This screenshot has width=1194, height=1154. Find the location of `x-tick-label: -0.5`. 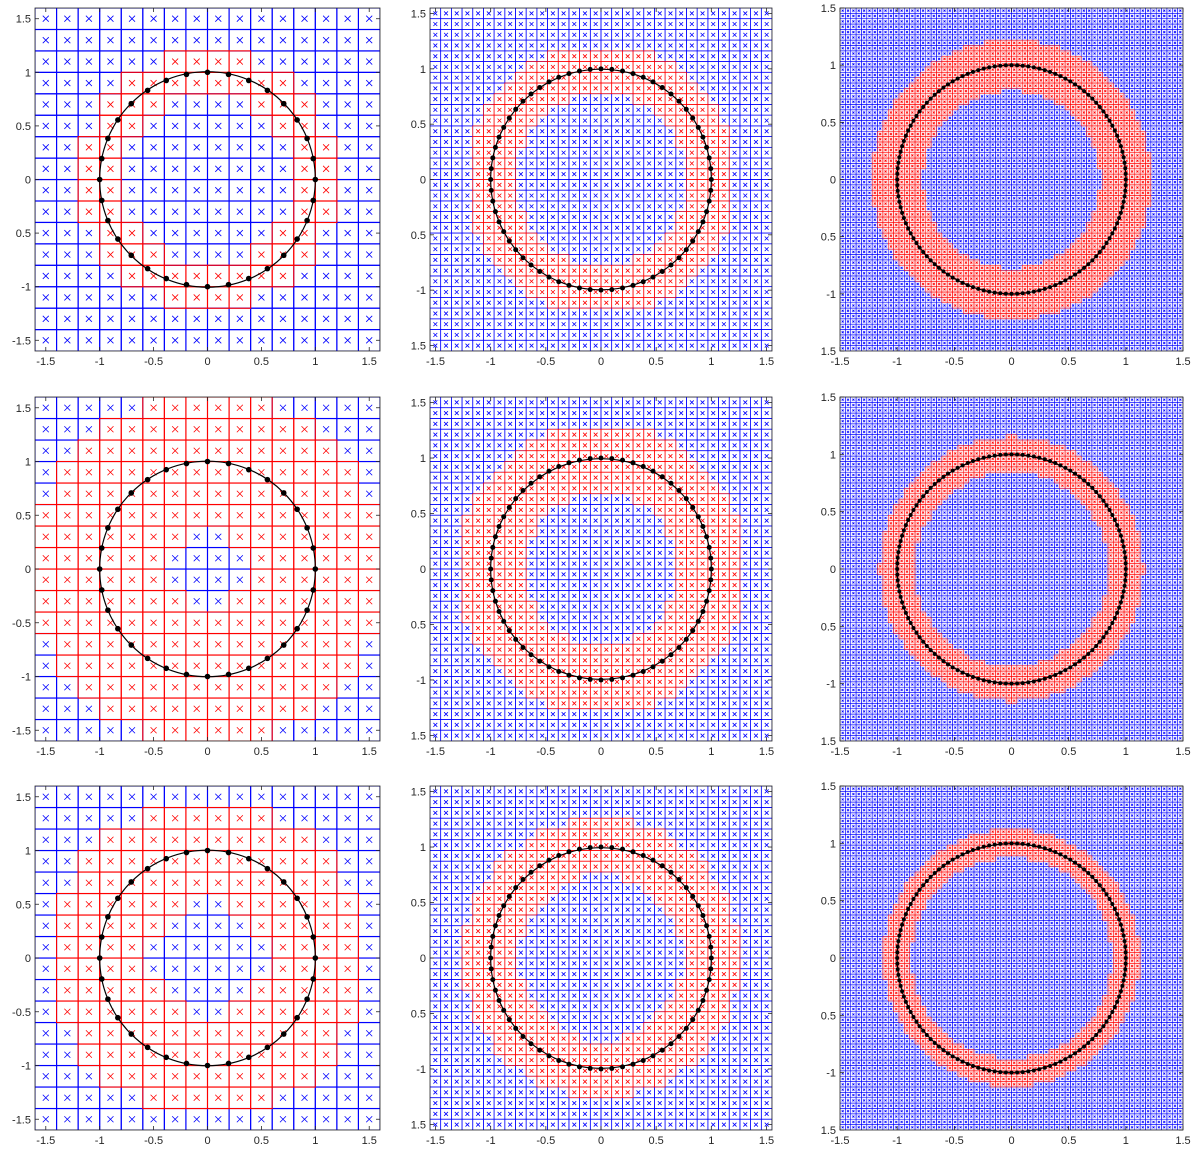

x-tick-label: -0.5 is located at coordinates (153, 362).